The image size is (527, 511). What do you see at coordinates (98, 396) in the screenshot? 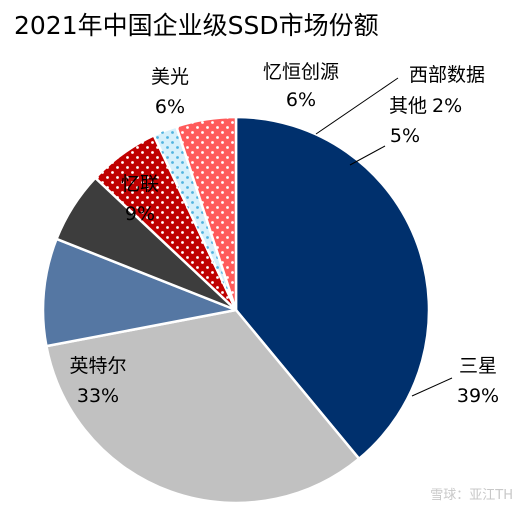
I see `slice-value-2: 33%` at bounding box center [98, 396].